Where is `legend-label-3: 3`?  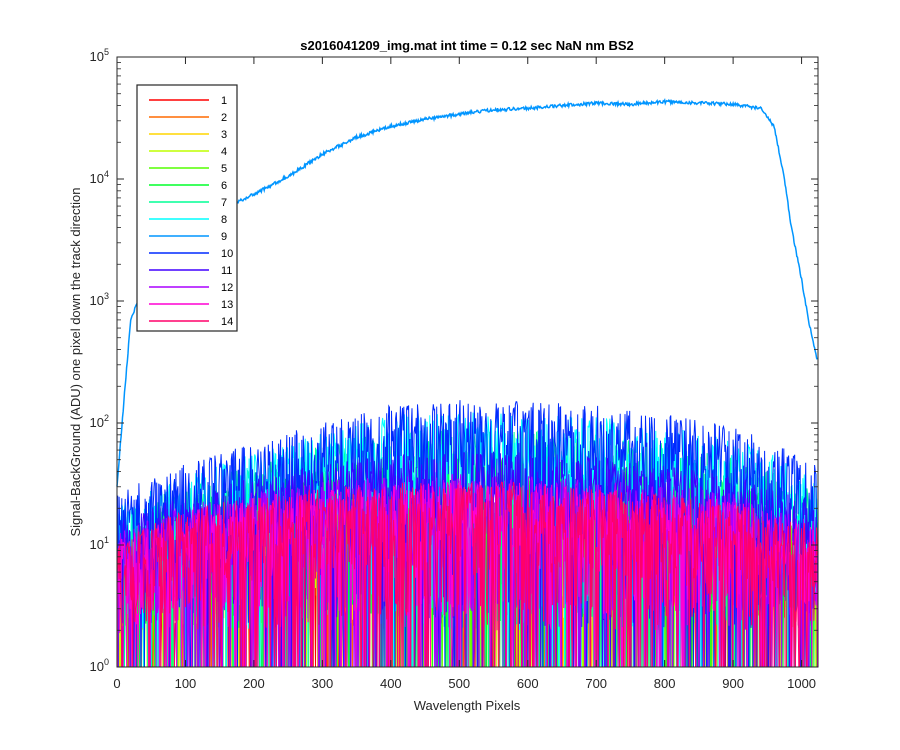
legend-label-3: 3 is located at coordinates (224, 135).